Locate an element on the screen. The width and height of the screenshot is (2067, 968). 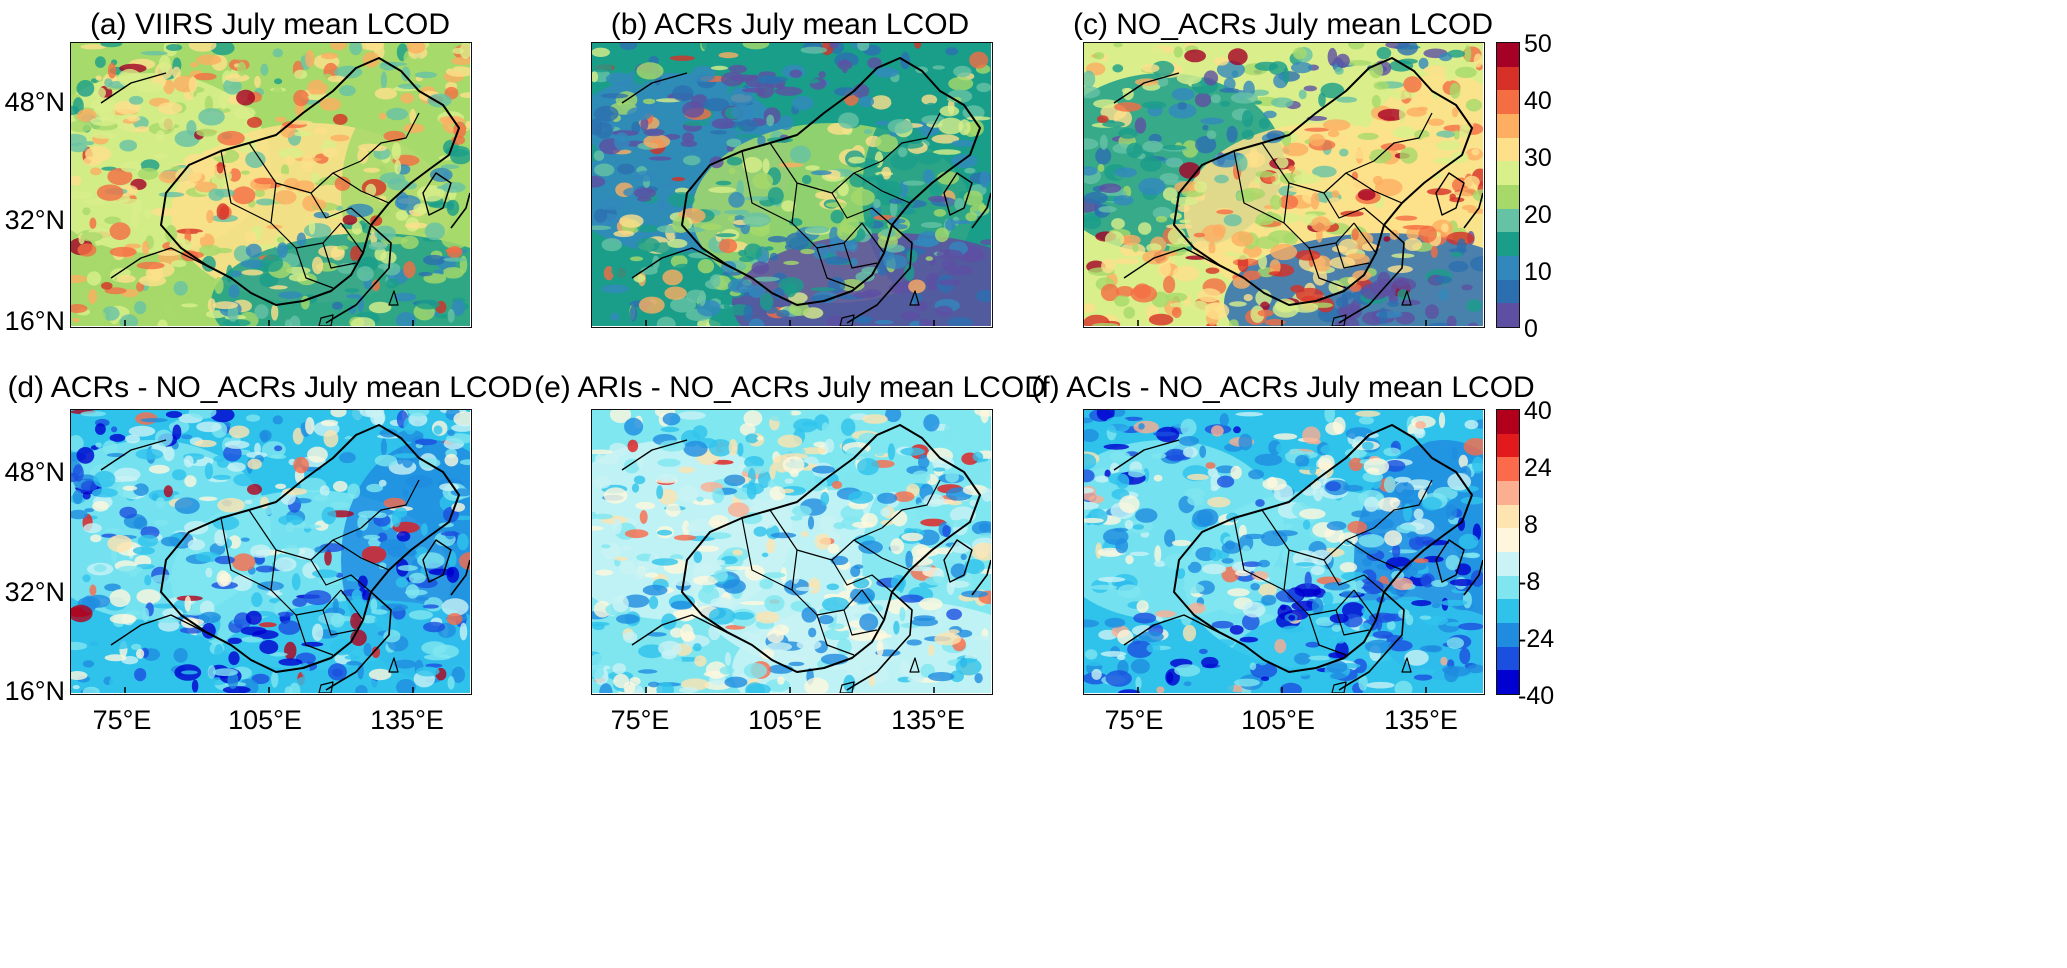
colorbar-top-tick-50: 50 is located at coordinates (1538, 44).